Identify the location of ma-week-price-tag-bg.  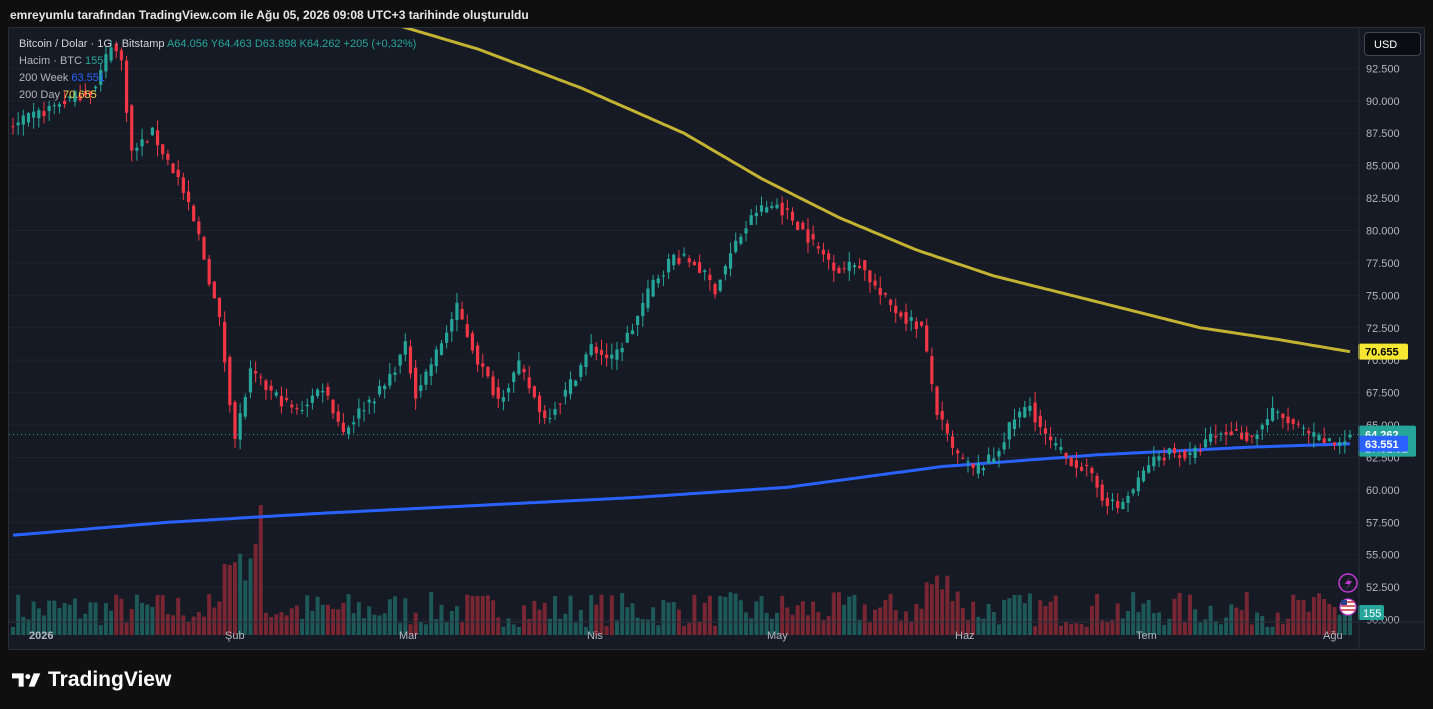
(1383, 443).